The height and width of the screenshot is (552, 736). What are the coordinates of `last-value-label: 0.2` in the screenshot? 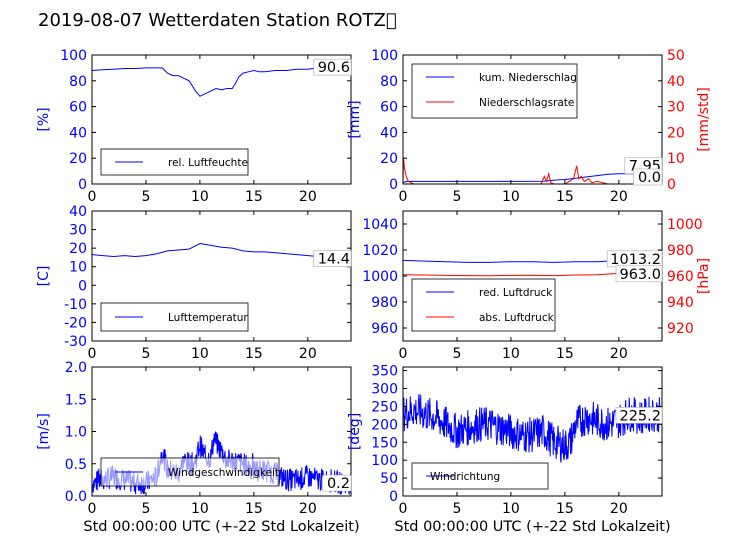 It's located at (338, 484).